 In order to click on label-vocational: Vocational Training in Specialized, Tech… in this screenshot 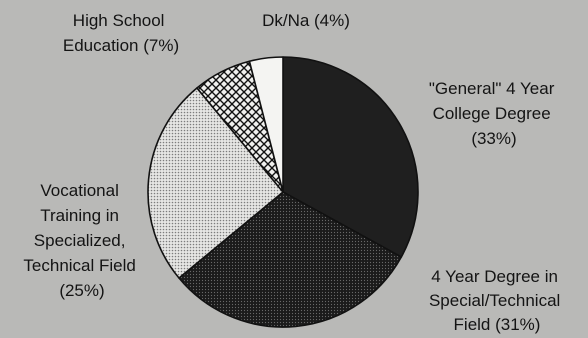, I will do `click(81, 240)`.